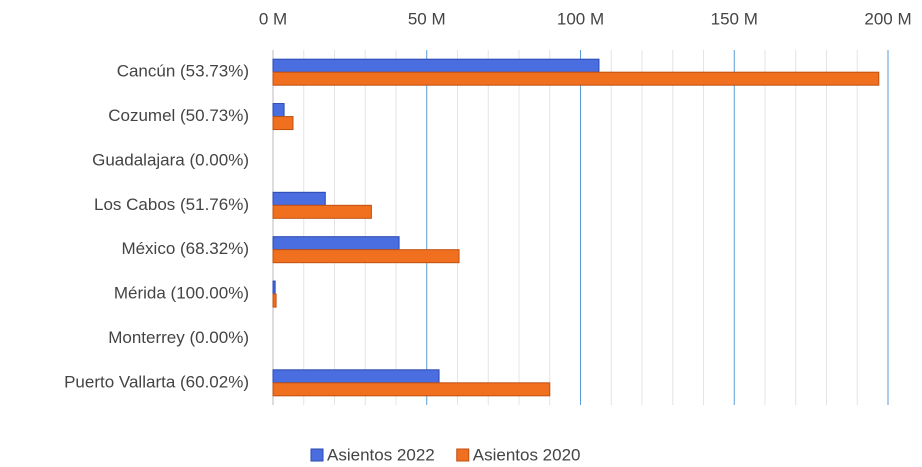 The height and width of the screenshot is (467, 922). I want to click on y-tick-label: Los Cabos (51.76%), so click(171, 204).